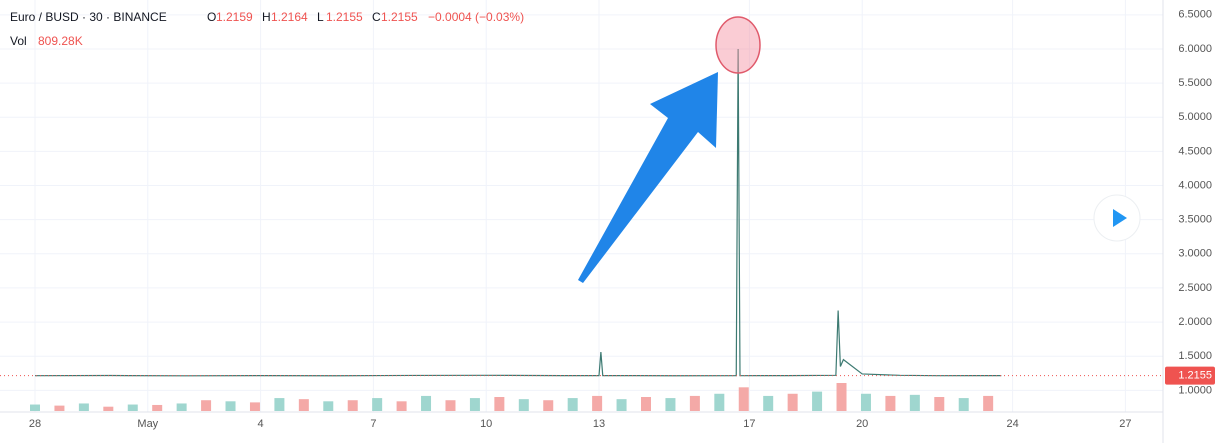 Image resolution: width=1222 pixels, height=443 pixels. What do you see at coordinates (749, 424) in the screenshot?
I see `x-tick-label: 17` at bounding box center [749, 424].